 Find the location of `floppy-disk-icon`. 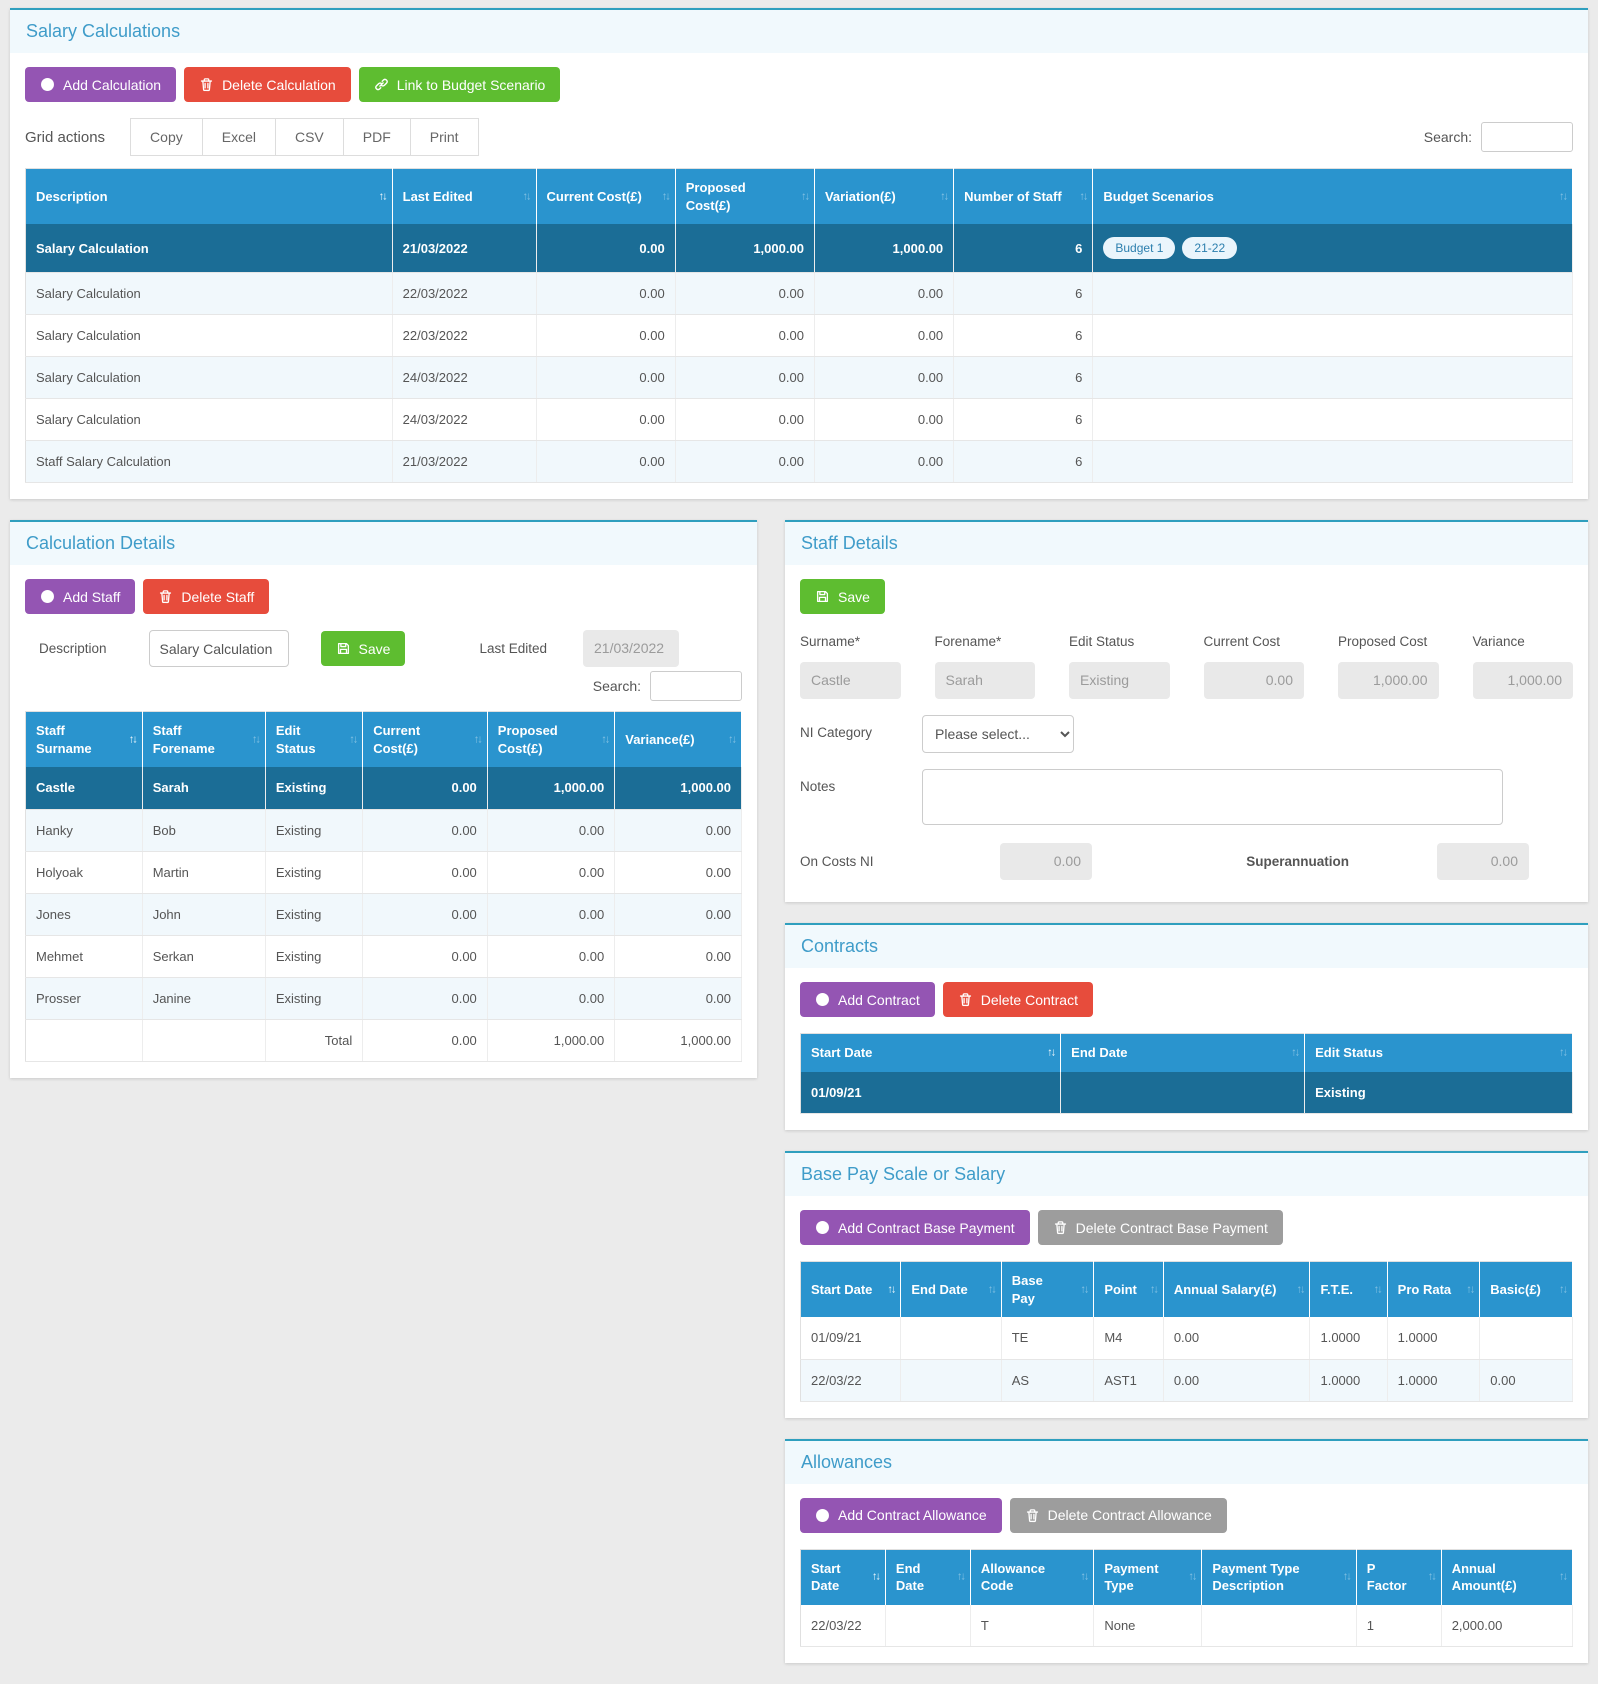

floppy-disk-icon is located at coordinates (343, 649).